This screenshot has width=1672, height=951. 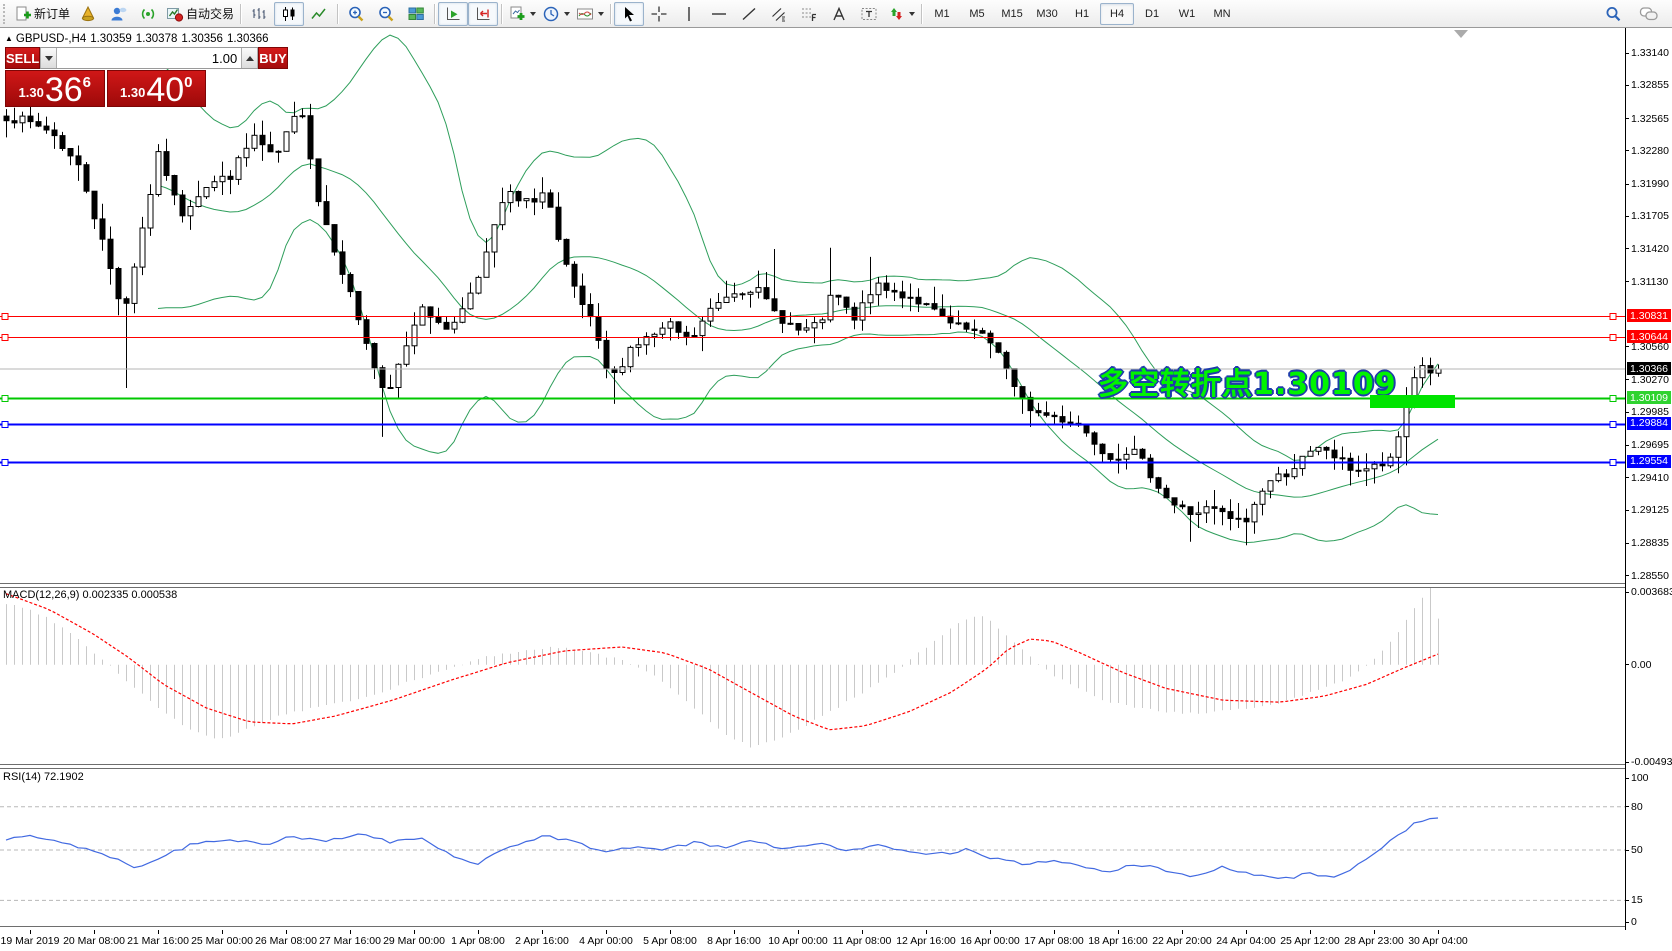 I want to click on horizontal-line-button, so click(x=719, y=14).